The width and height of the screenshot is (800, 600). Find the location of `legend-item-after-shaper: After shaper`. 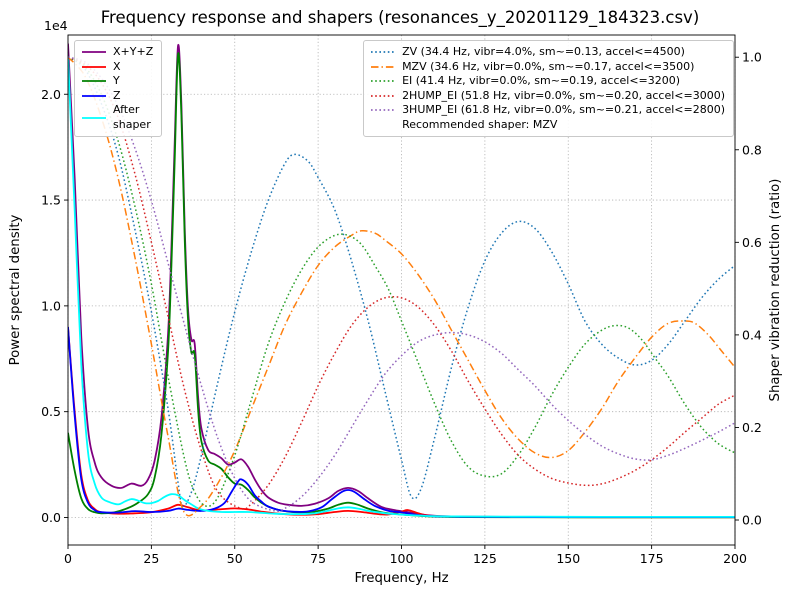

legend-item-after-shaper: After shaper is located at coordinates (117, 117).